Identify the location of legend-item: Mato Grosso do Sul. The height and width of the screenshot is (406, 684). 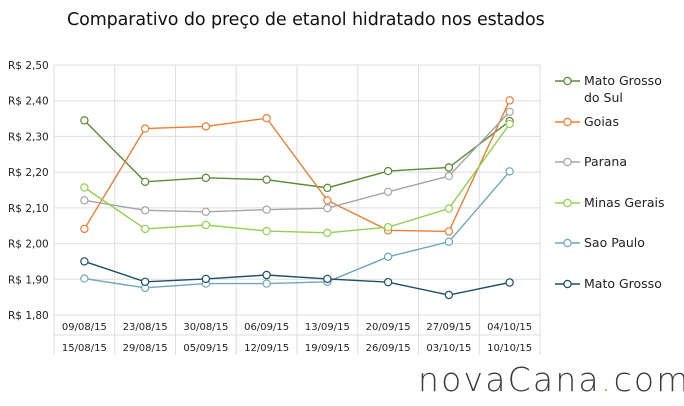
(608, 89).